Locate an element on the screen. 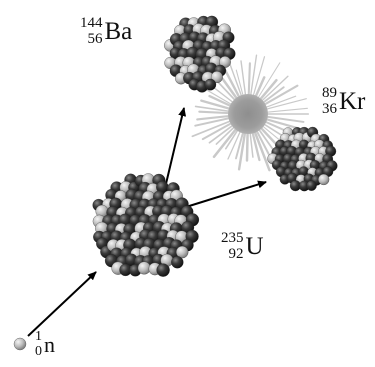 The height and width of the screenshot is (367, 375). neutron-symbol: n is located at coordinates (49, 344).